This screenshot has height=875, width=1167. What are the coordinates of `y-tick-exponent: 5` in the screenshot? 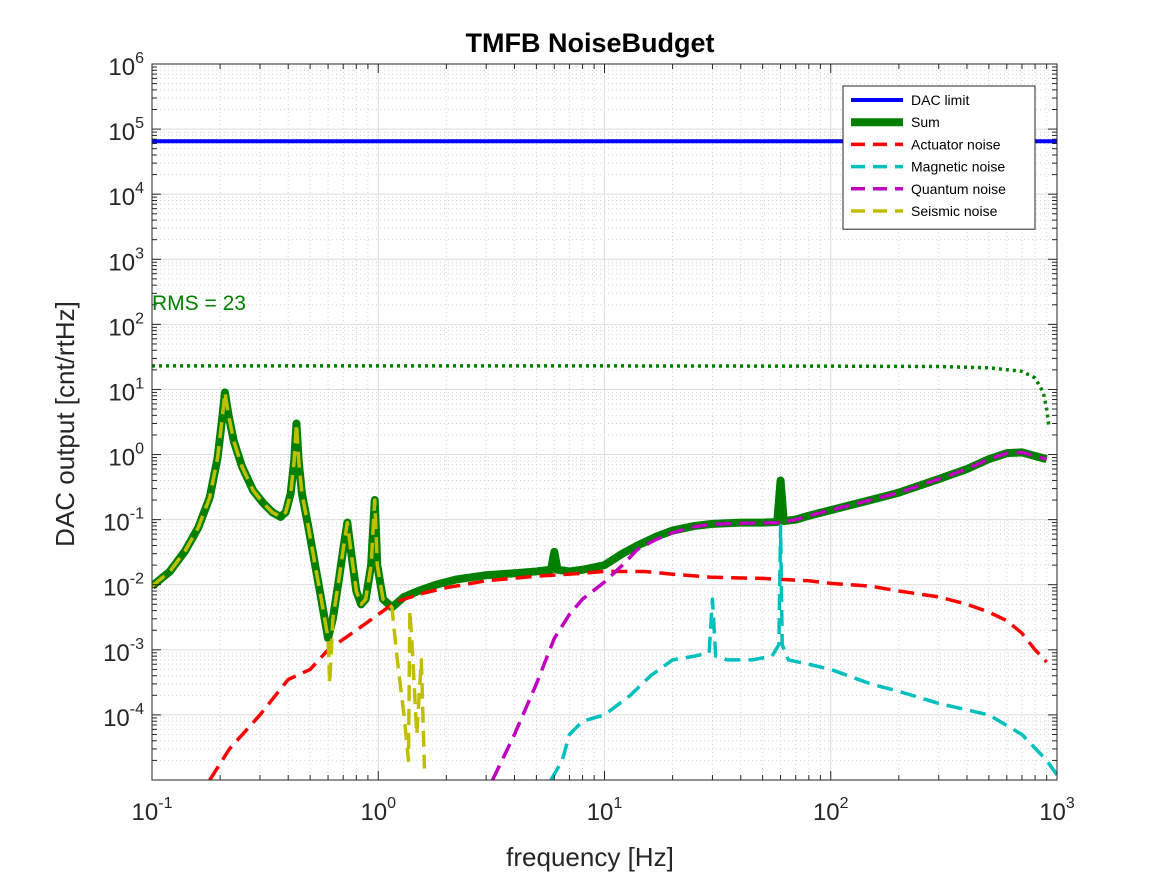 It's located at (139, 123).